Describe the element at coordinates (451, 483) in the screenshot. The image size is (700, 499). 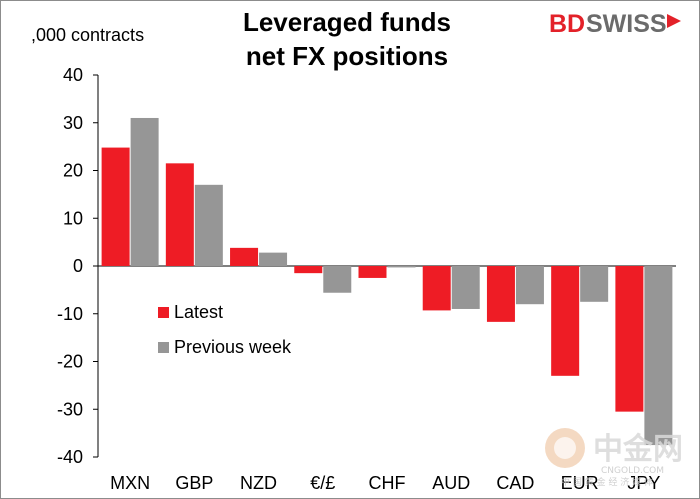
I see `x-category-label: AUD` at that location.